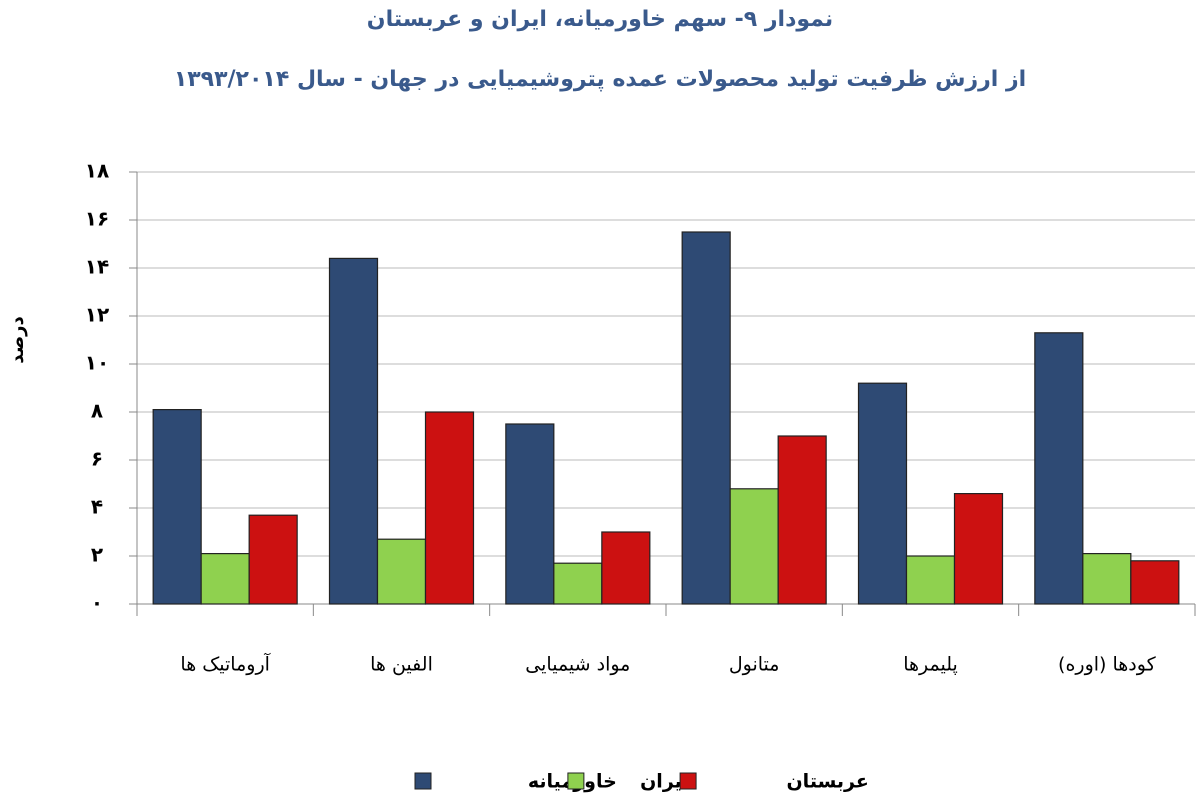 The width and height of the screenshot is (1200, 800). I want to click on chart-title: نمودار ۹- سهم خاورمیانه، ایران و عربستان, so click(600, 19).